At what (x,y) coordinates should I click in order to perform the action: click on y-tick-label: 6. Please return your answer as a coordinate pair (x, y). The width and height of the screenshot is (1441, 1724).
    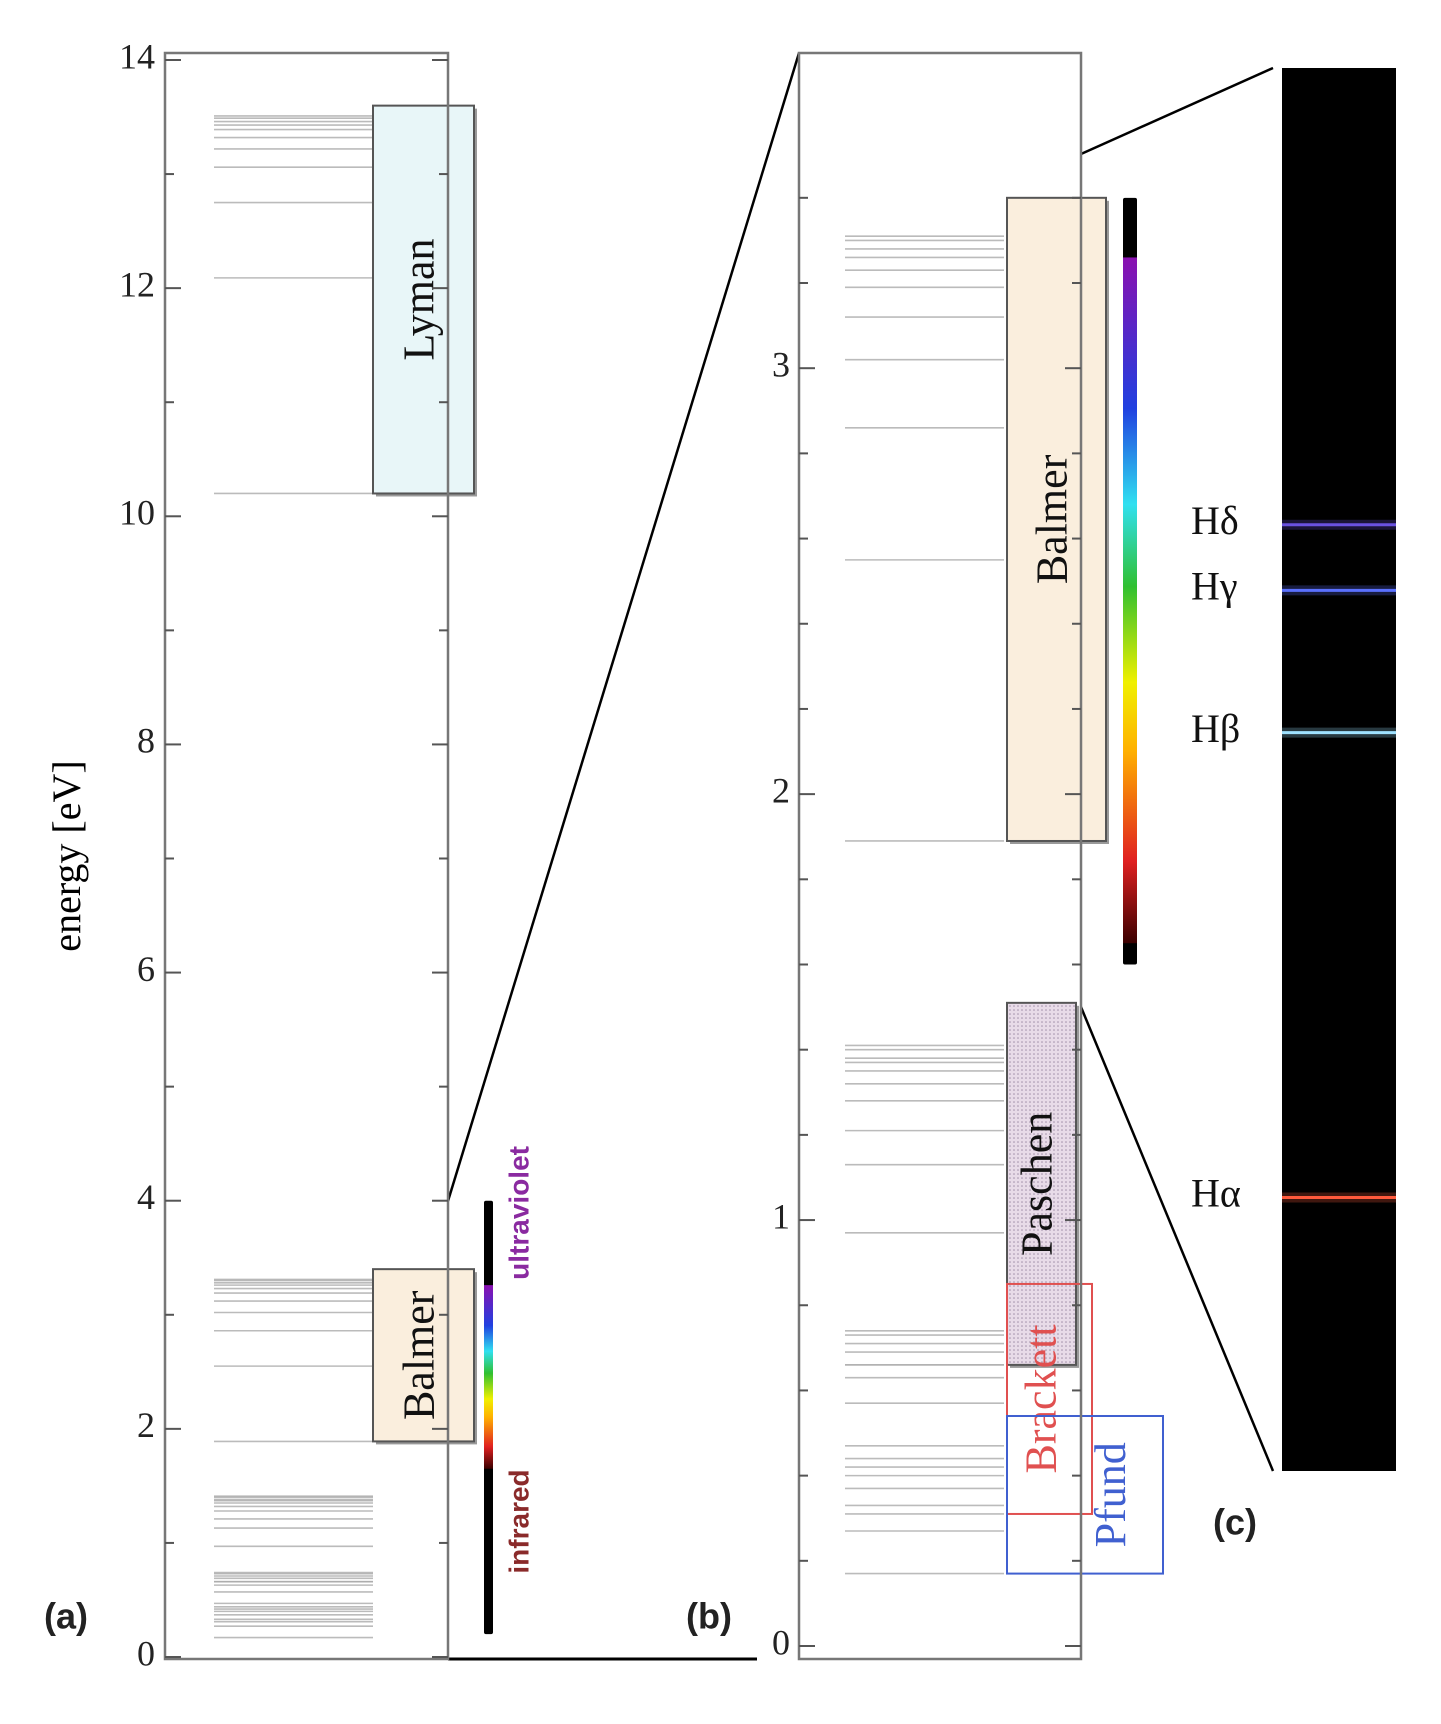
    Looking at the image, I should click on (146, 969).